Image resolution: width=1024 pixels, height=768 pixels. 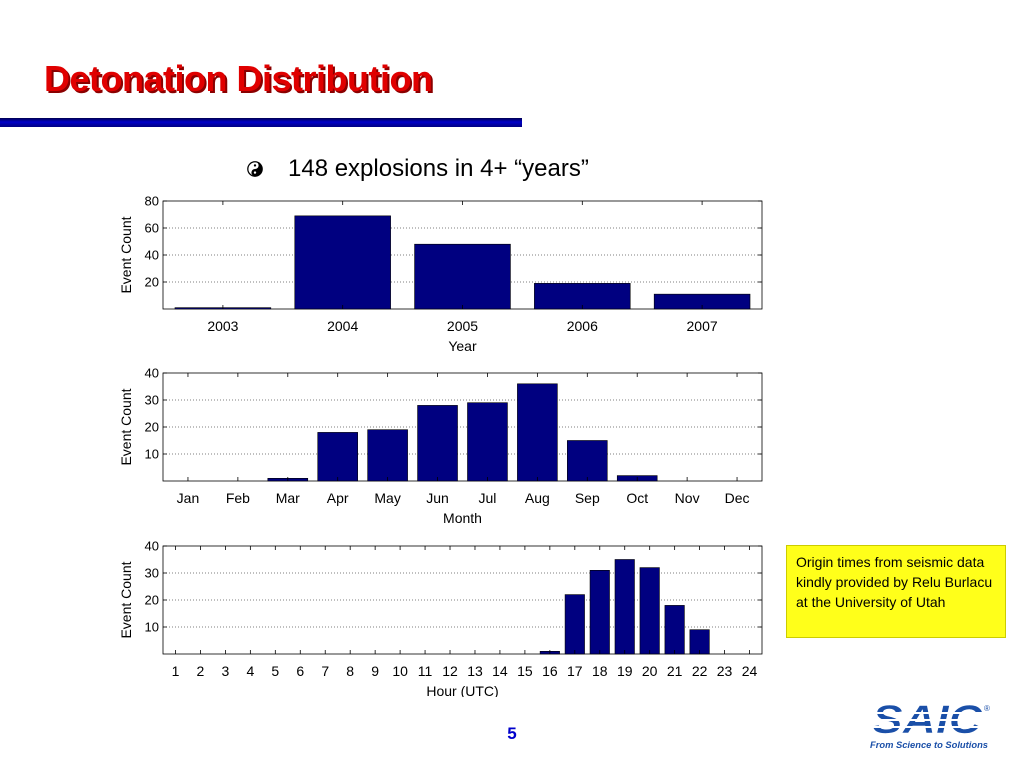 I want to click on bullet-item: 148 explosions in 4+ “years”, so click(x=417, y=169).